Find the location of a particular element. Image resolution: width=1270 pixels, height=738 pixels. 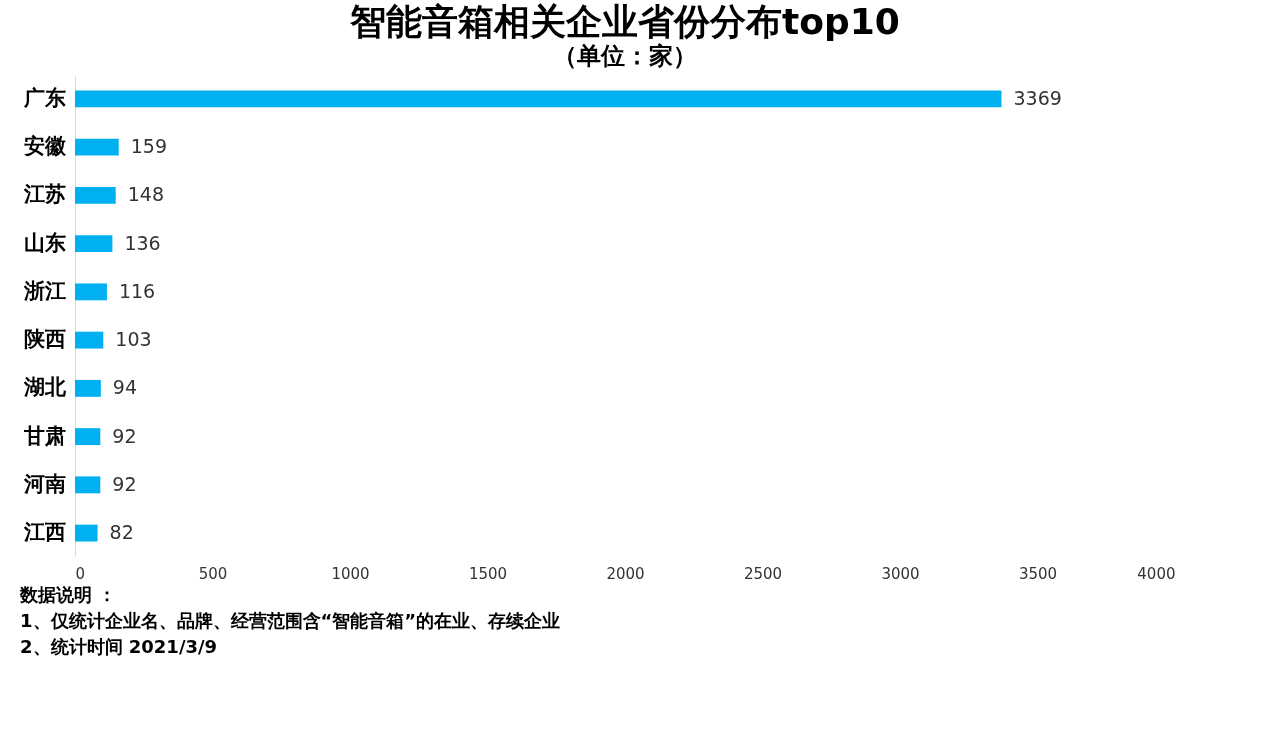

x-tick-label: 3000 is located at coordinates (900, 573).